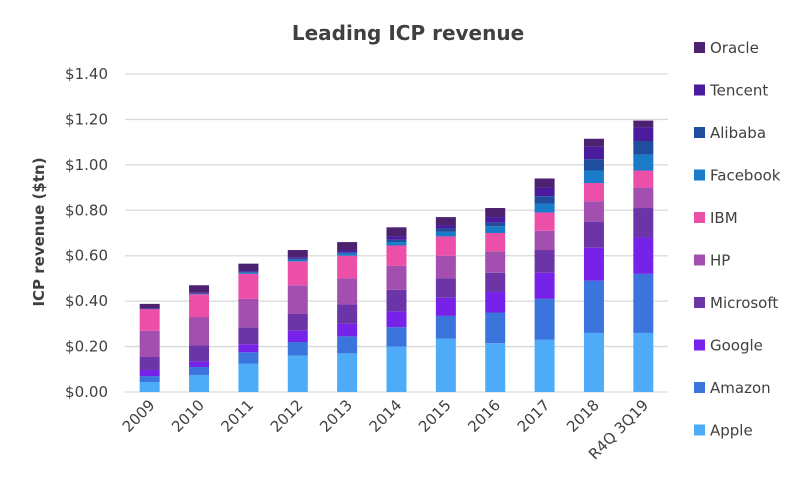 The width and height of the screenshot is (809, 497). I want to click on y-tick-label: $0.60, so click(86, 256).